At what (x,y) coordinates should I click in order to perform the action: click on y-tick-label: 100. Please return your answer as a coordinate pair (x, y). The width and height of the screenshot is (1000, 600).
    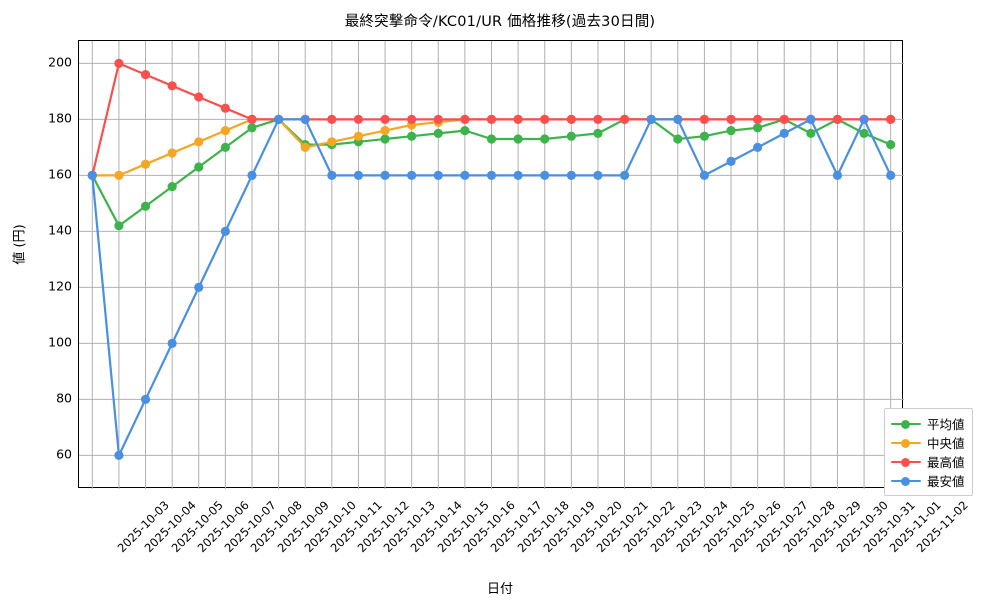
    Looking at the image, I should click on (60, 342).